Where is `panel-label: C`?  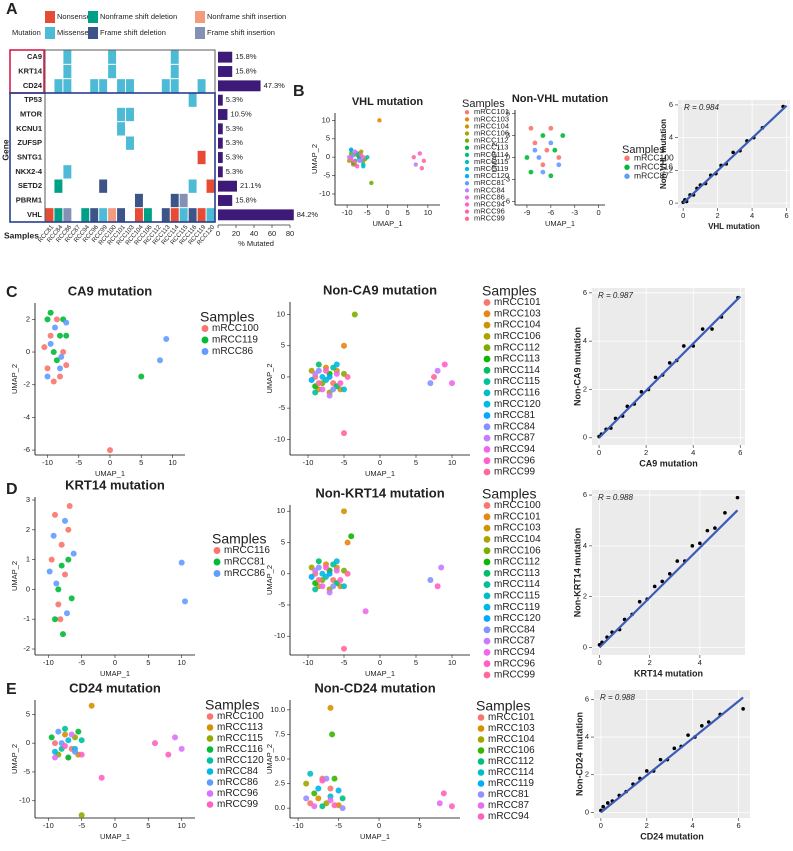
panel-label: C is located at coordinates (12, 292).